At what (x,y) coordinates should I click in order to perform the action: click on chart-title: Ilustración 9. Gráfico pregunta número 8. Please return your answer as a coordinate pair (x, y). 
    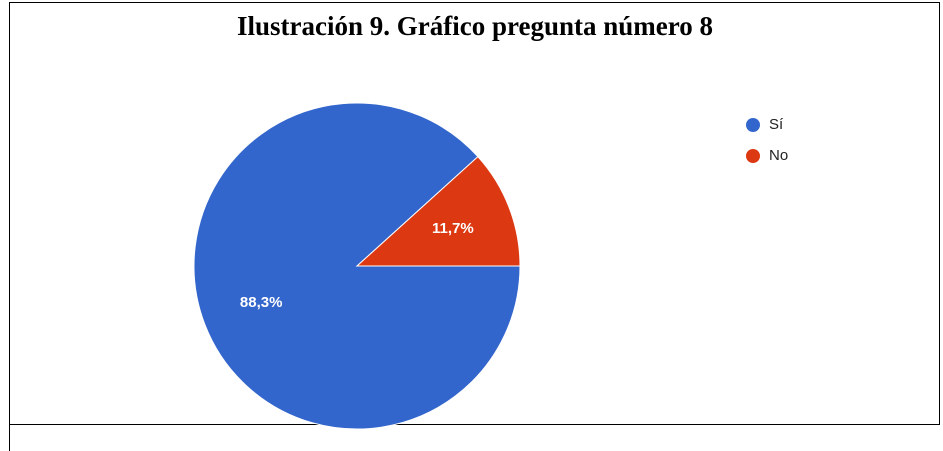
    Looking at the image, I should click on (475, 26).